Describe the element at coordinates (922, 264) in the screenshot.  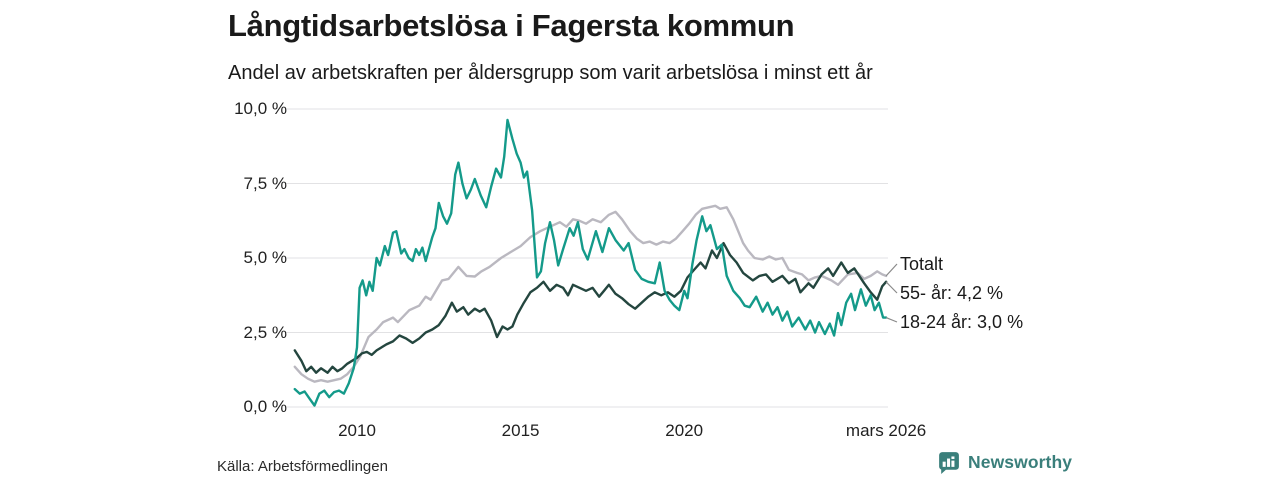
I see `series-end-label-totalt: Totalt` at that location.